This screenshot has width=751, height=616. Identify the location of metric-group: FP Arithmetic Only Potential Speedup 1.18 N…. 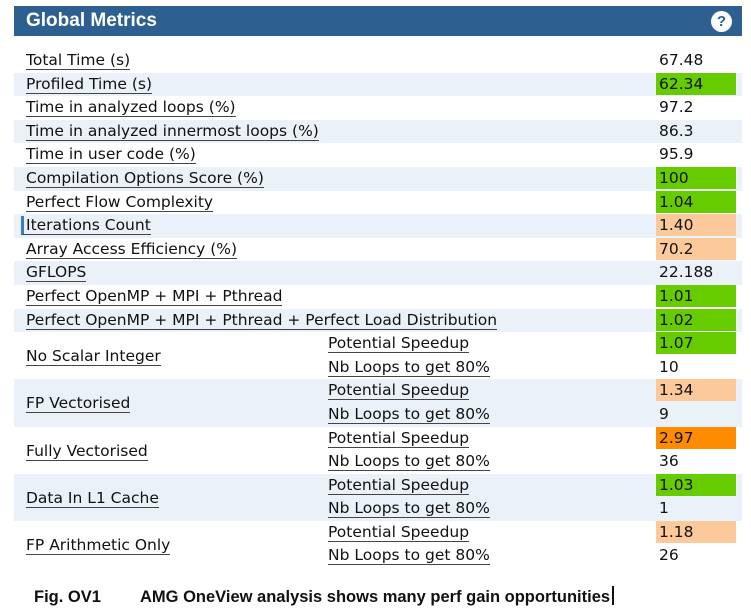
(378, 544).